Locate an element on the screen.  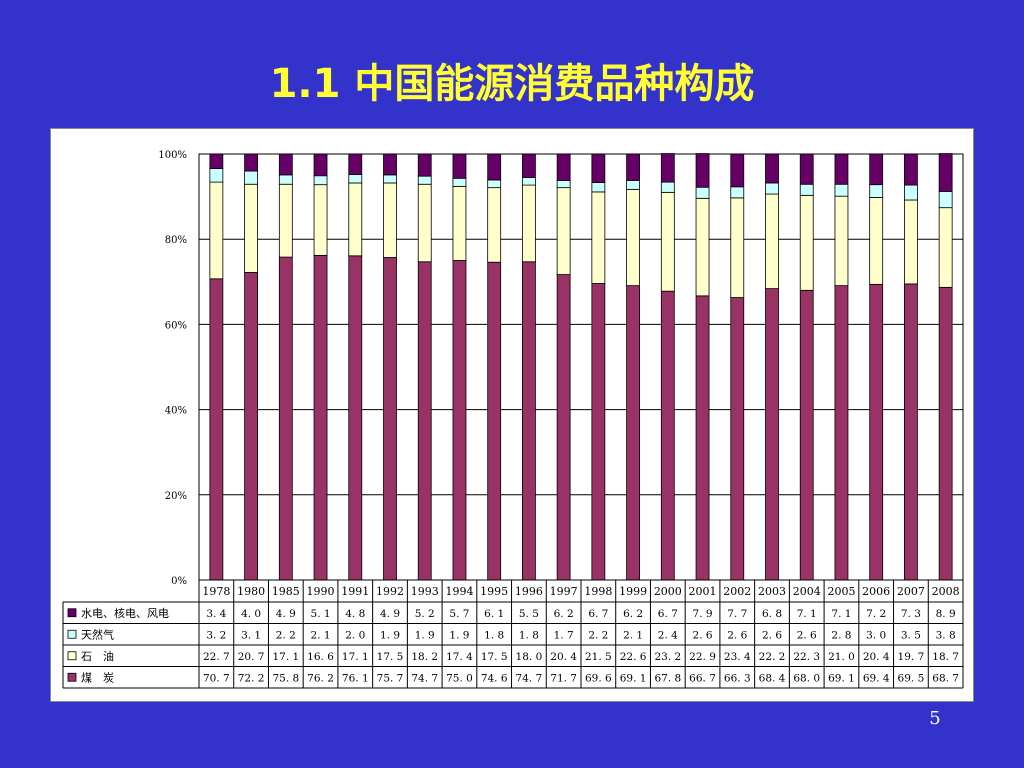
y-tick-label: 40% is located at coordinates (176, 411).